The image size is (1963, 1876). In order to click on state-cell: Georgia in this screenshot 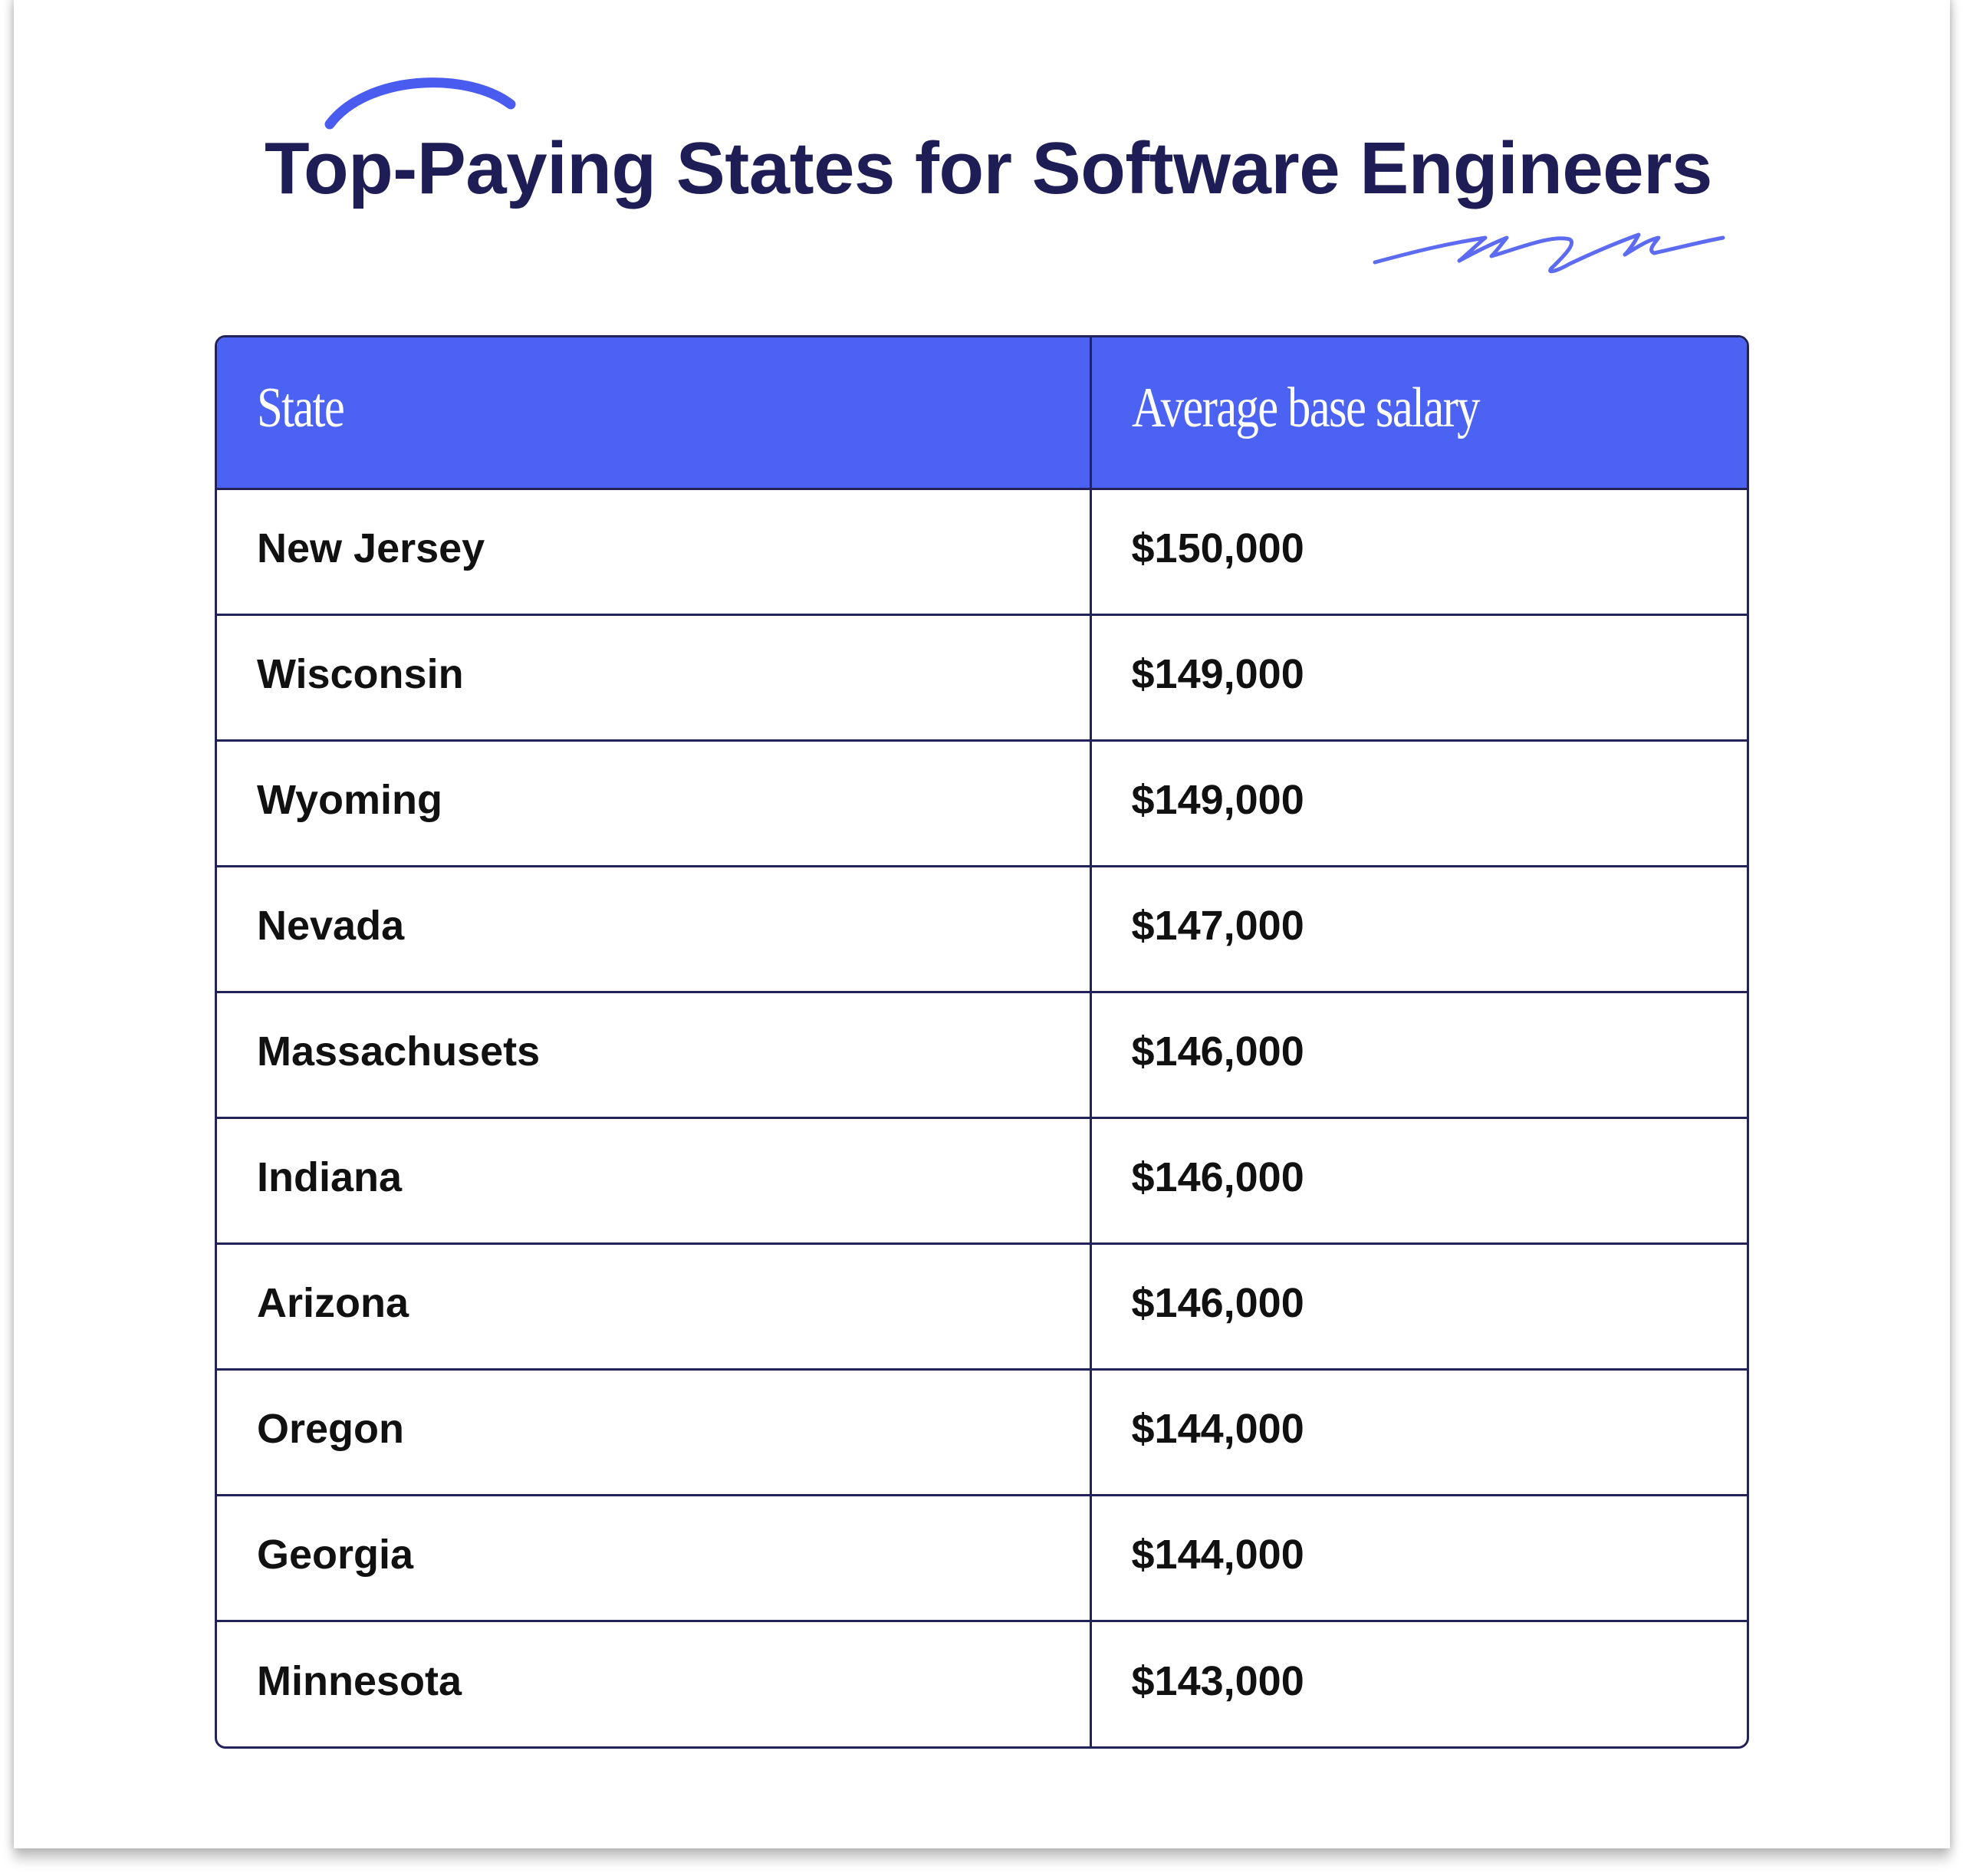, I will do `click(653, 1557)`.